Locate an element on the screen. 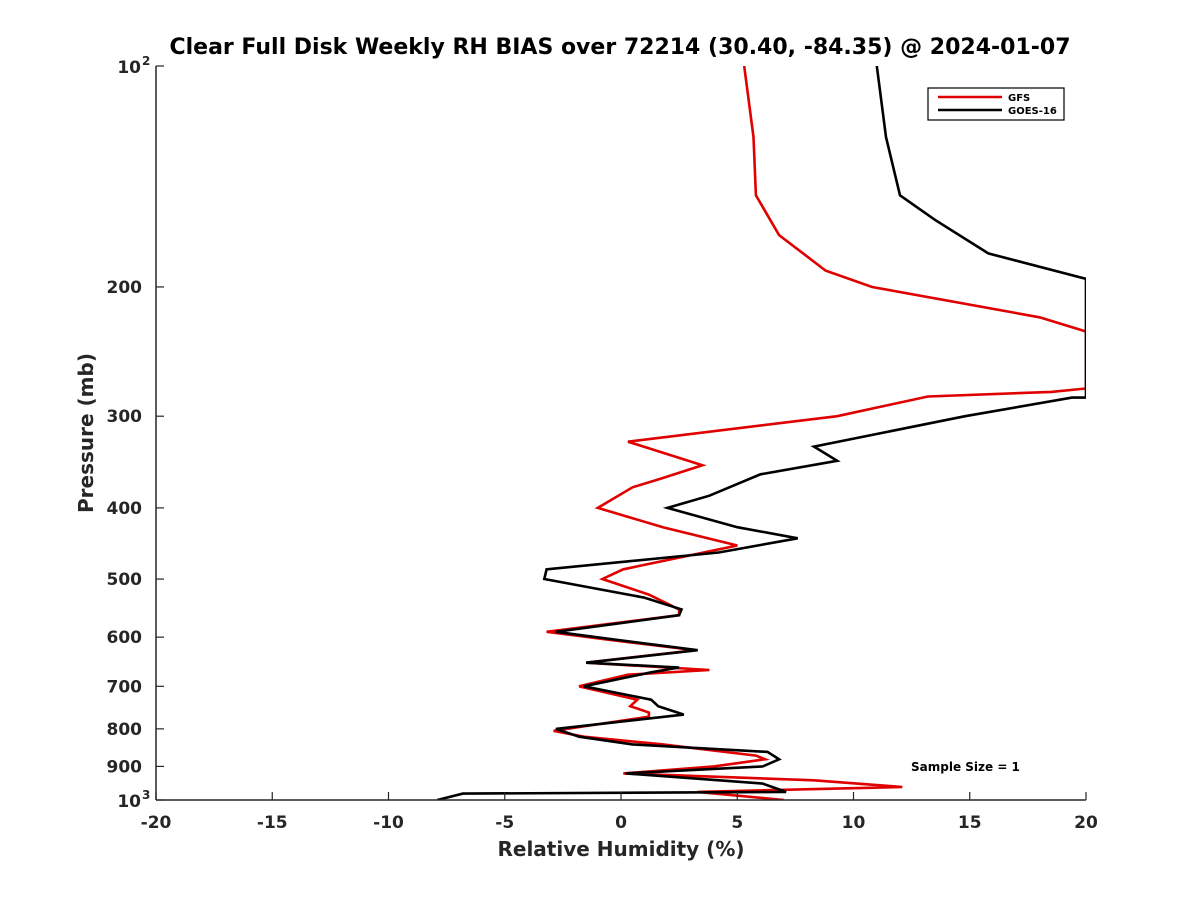 The width and height of the screenshot is (1200, 900). y-tick-label: 800 is located at coordinates (125, 730).